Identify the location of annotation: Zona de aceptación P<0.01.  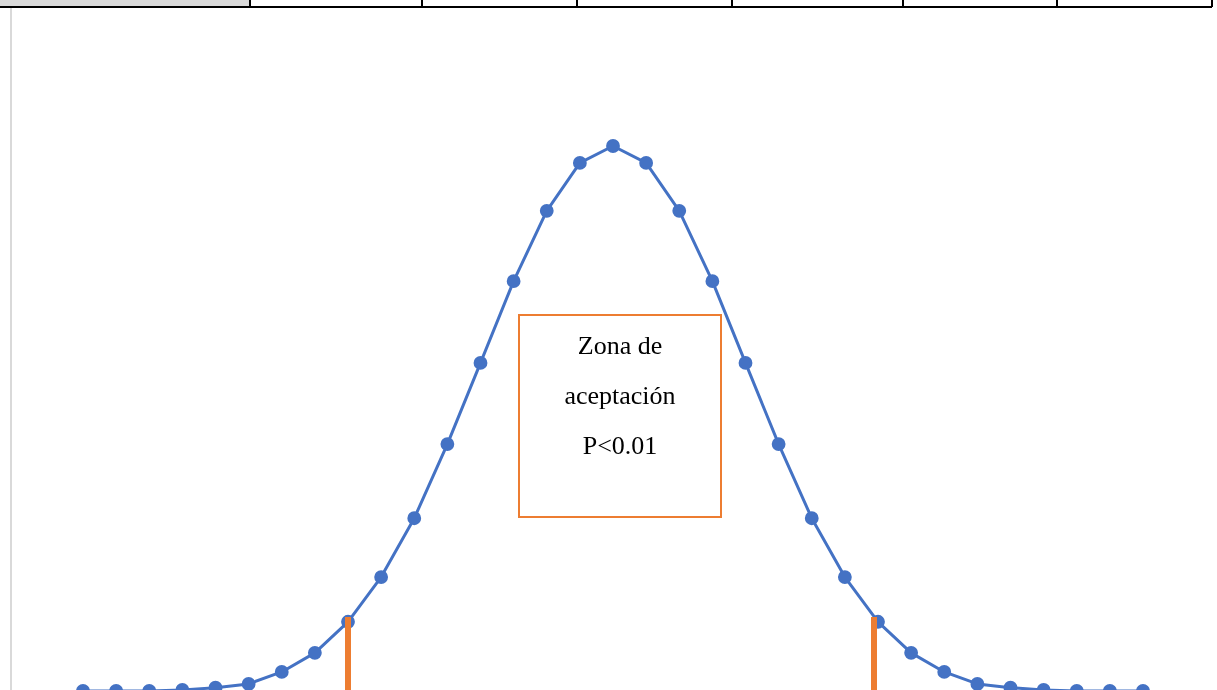
(620, 395).